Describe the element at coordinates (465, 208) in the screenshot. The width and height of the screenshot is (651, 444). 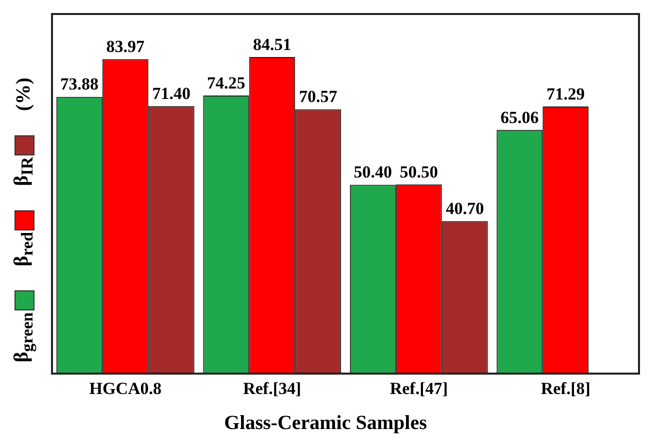
I see `data-label: 40.70` at that location.